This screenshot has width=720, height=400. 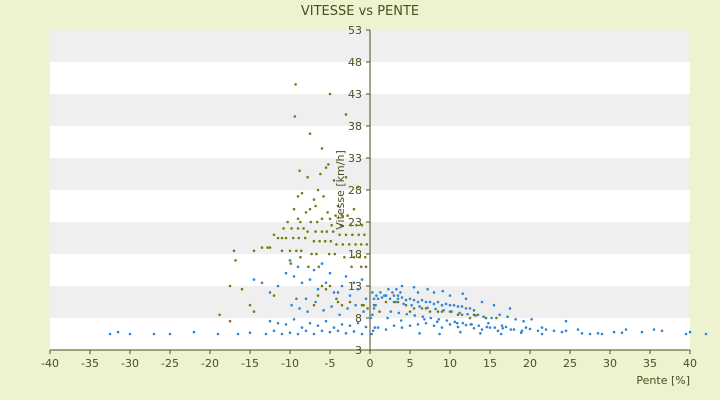 I want to click on x-tick-label: 10, so click(x=450, y=363).